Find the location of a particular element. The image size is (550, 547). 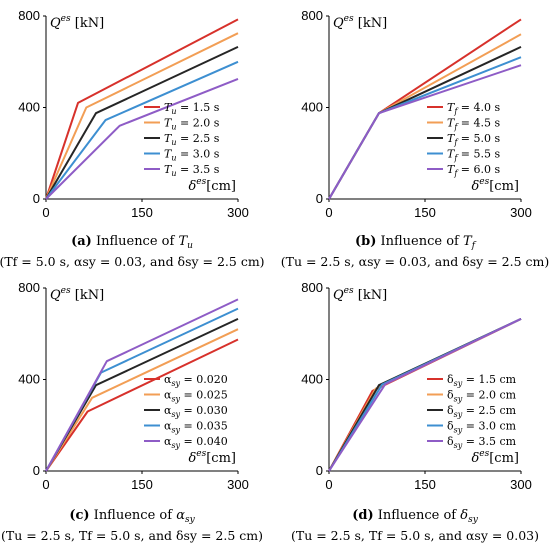

legend-label: δsy = 1.5 cm is located at coordinates (482, 380).